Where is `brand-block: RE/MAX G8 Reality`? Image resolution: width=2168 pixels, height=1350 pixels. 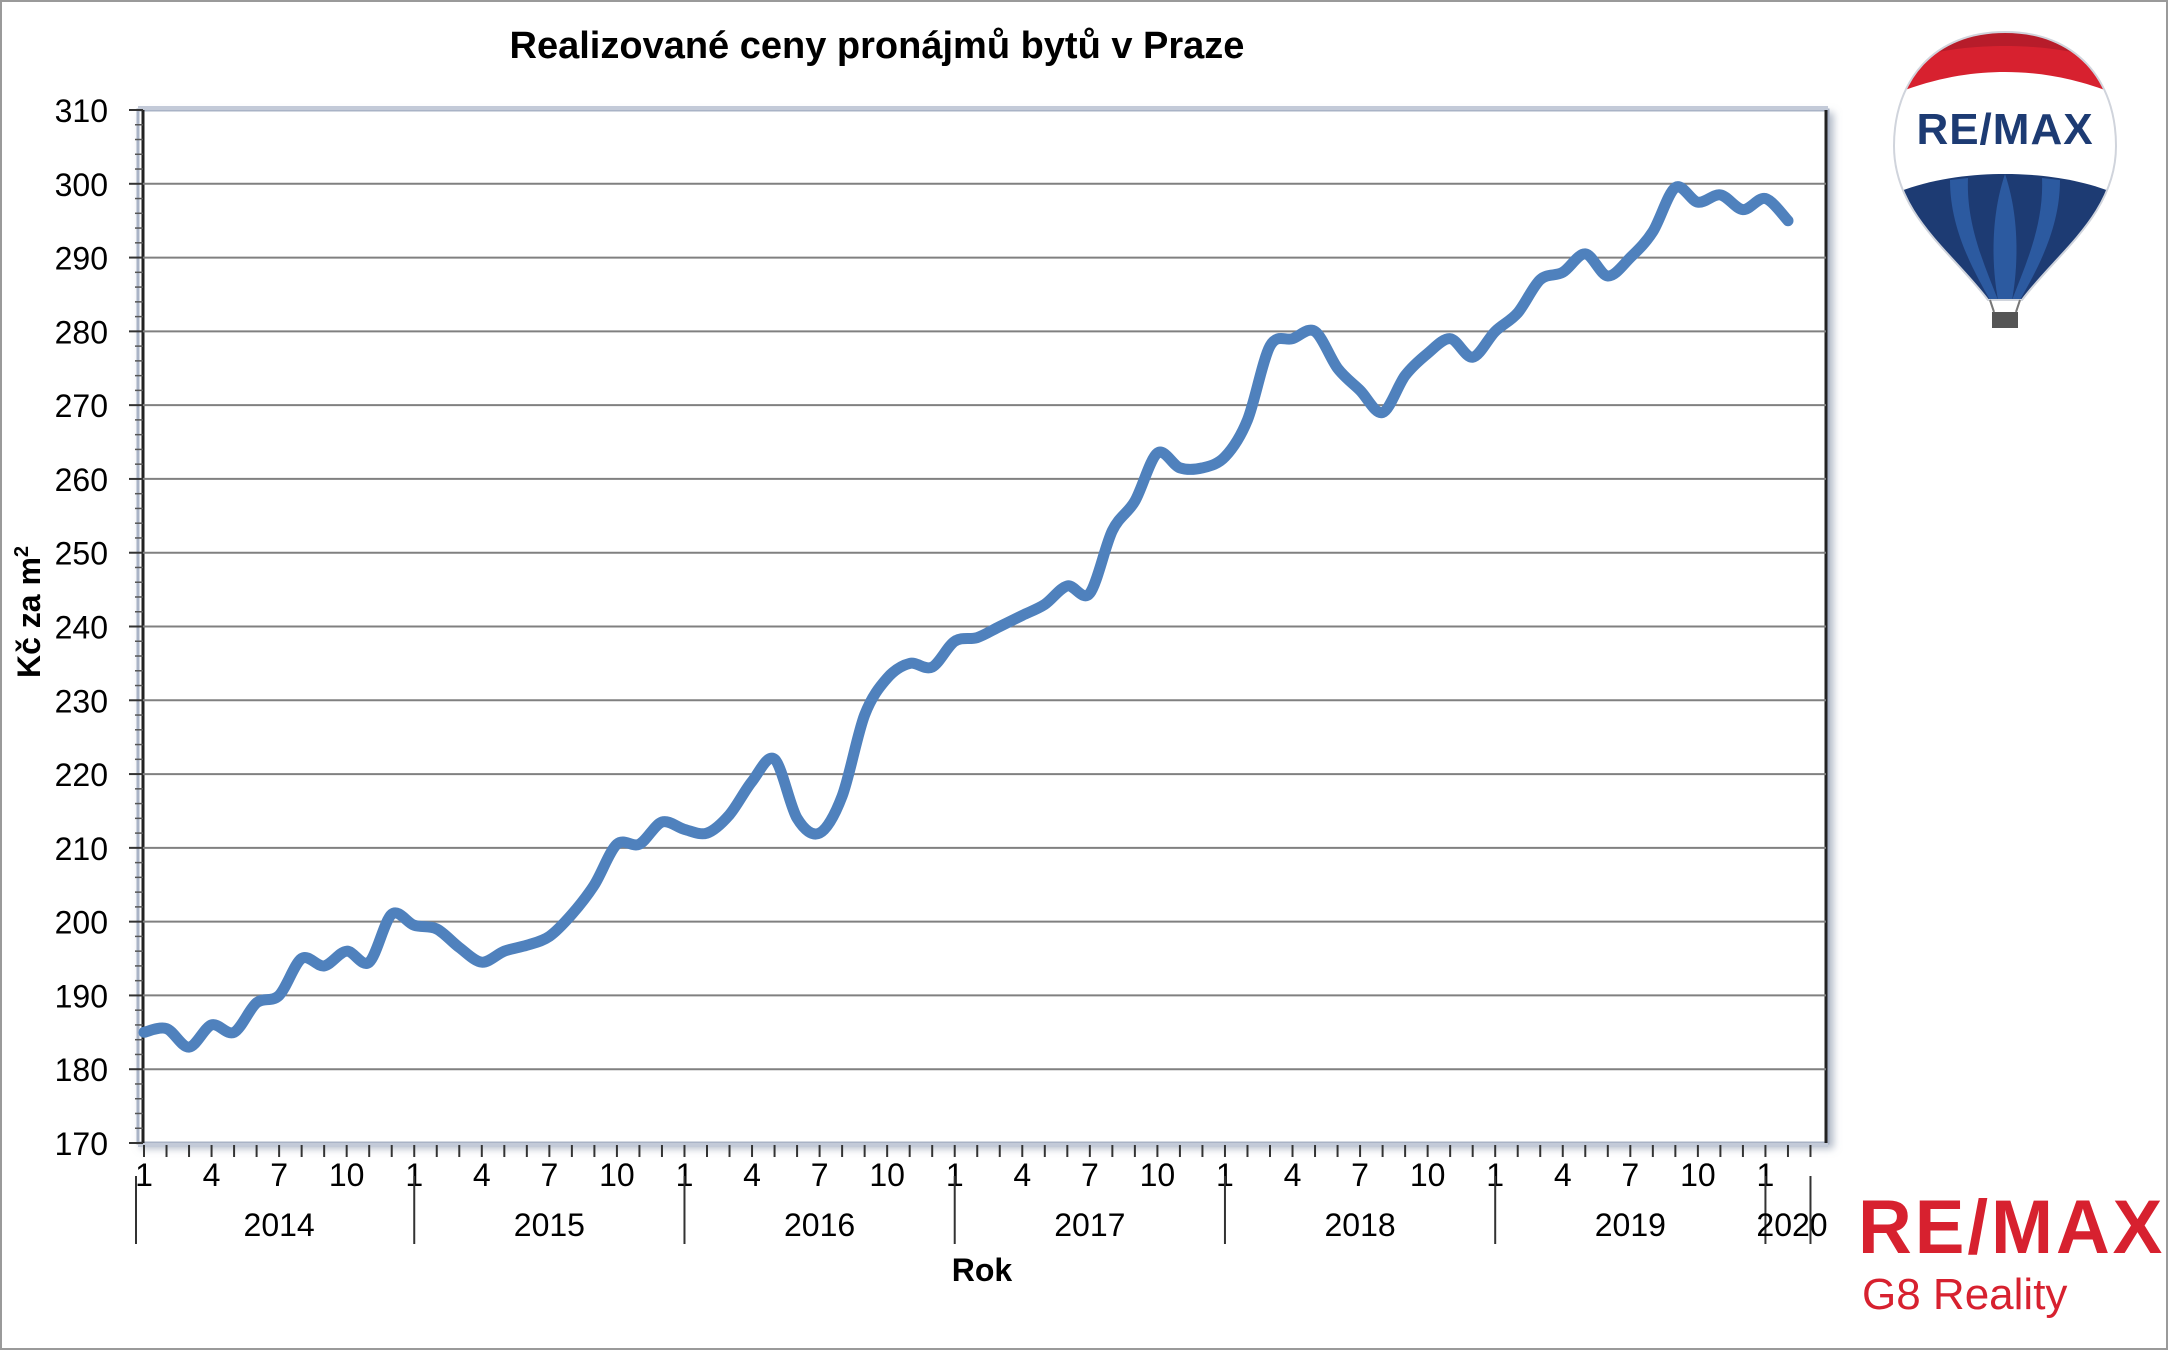 brand-block: RE/MAX G8 Reality is located at coordinates (2013, 1255).